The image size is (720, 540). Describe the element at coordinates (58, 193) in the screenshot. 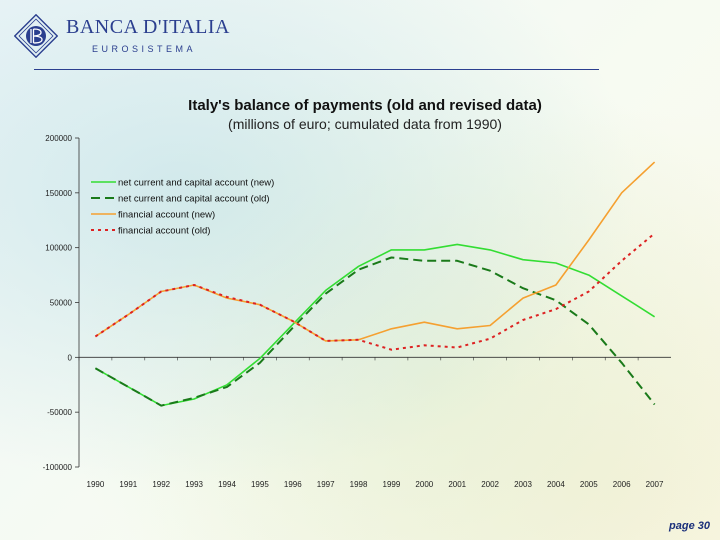

I see `y-tick-label: 150000` at that location.